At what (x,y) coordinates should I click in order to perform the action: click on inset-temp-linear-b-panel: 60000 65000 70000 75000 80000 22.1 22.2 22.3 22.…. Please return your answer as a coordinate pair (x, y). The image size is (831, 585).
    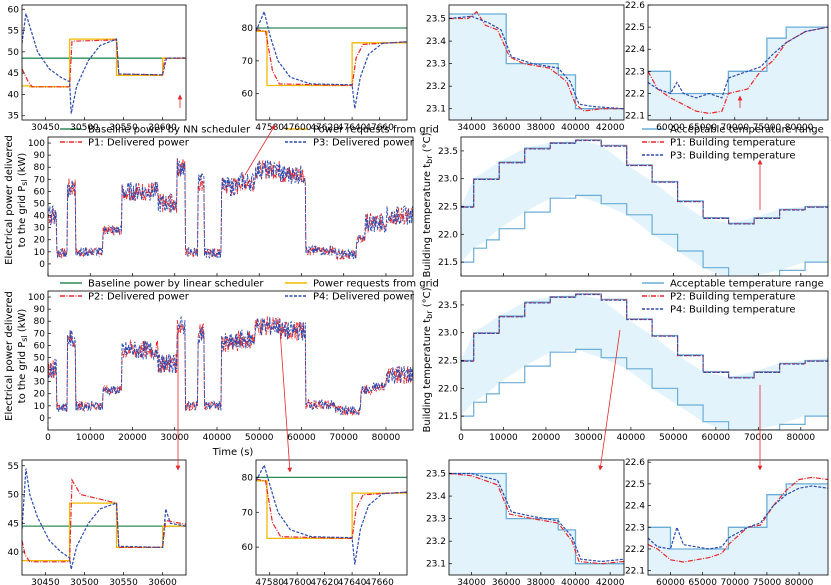
    Looking at the image, I should click on (727, 521).